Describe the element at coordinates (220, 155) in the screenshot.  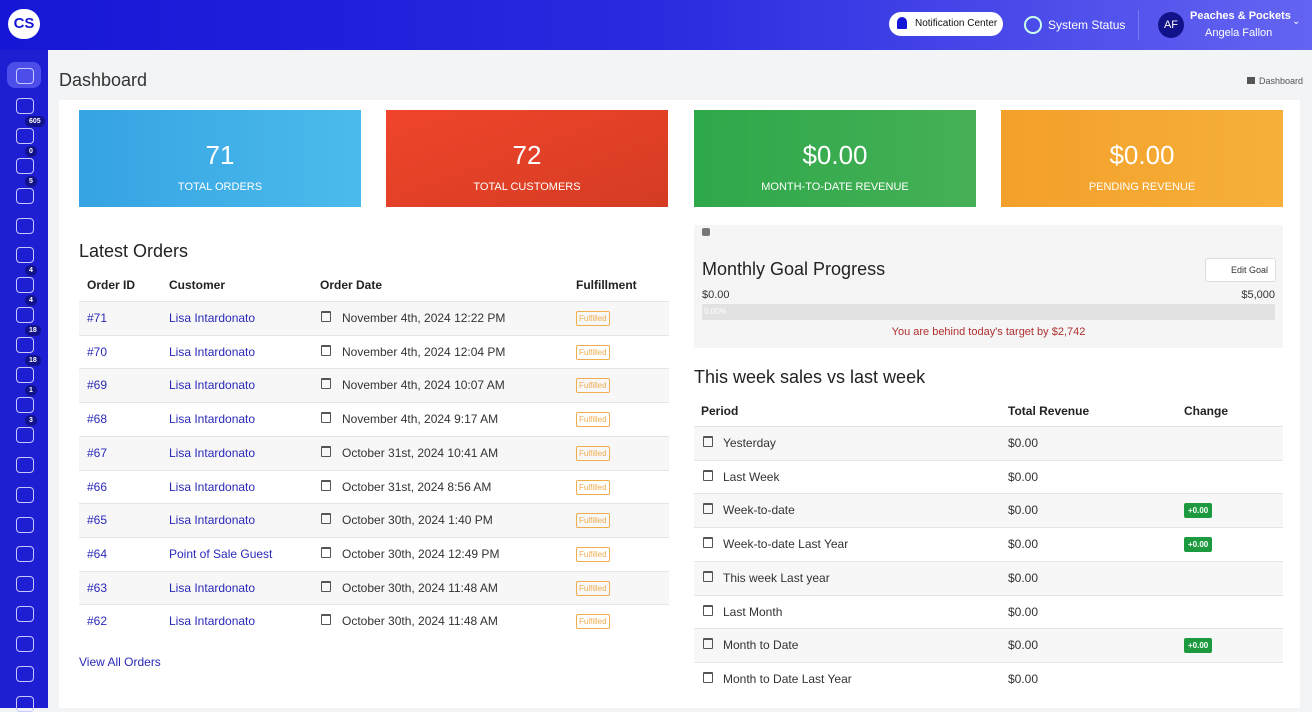
I see `stat-value: 71` at that location.